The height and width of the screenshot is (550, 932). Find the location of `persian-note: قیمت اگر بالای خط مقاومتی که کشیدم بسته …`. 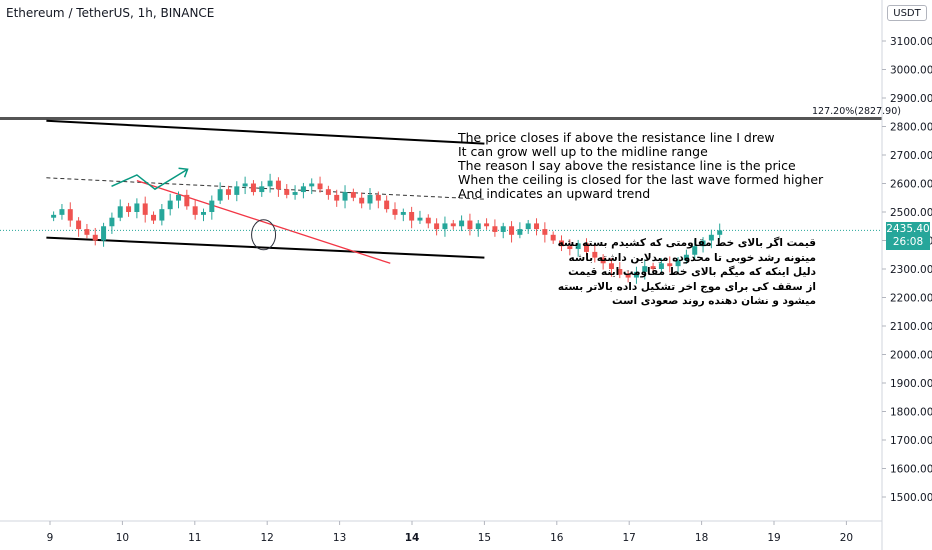

persian-note: قیمت اگر بالای خط مقاومتی که کشیدم بسته … is located at coordinates (686, 272).